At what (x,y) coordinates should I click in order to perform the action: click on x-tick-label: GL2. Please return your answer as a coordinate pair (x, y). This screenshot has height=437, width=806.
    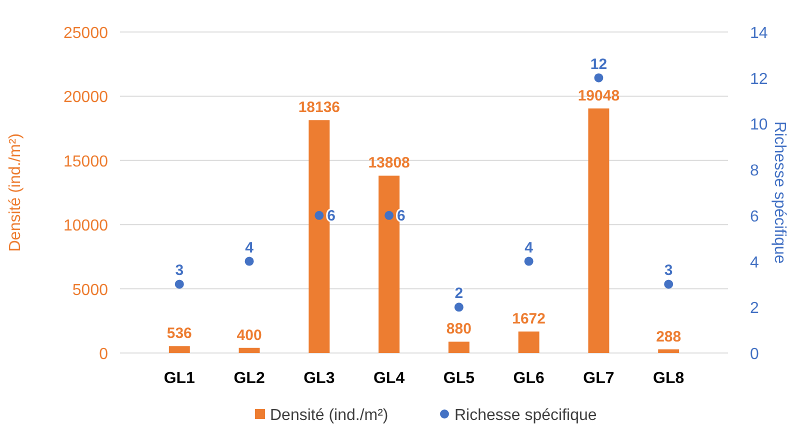
    Looking at the image, I should click on (249, 378).